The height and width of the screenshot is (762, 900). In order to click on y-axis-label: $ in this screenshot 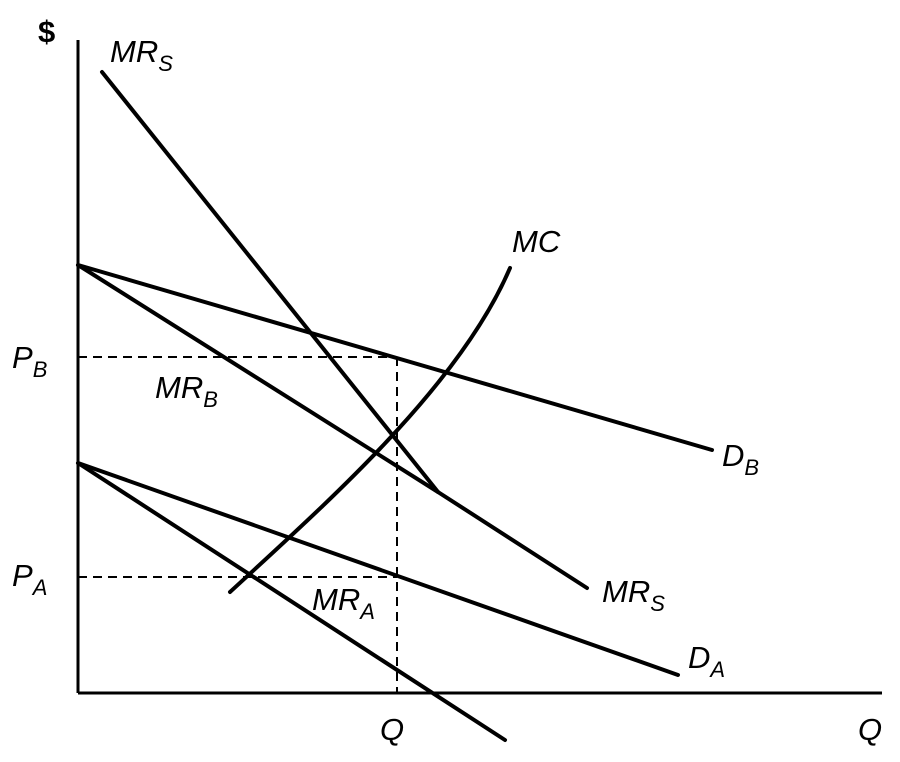, I will do `click(46, 31)`.